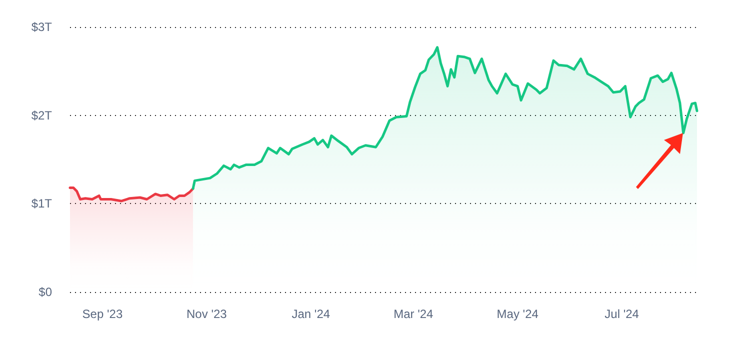 Image resolution: width=734 pixels, height=346 pixels. I want to click on y-tick-label: $1T, so click(42, 203).